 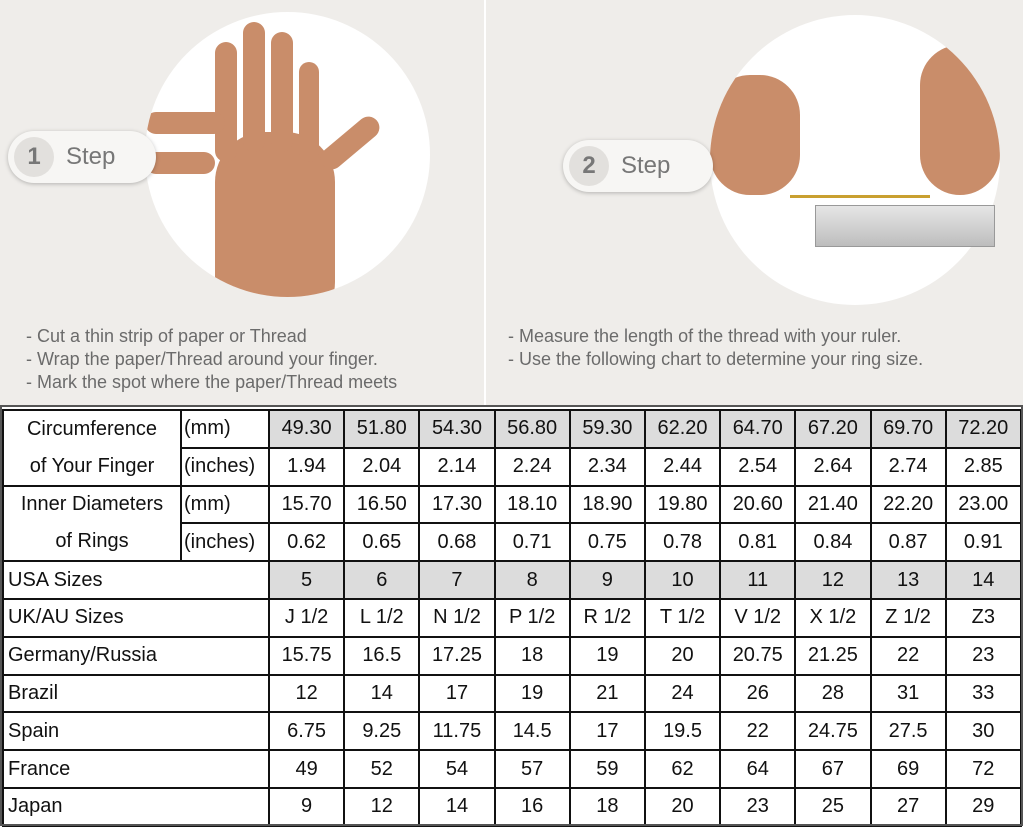 I want to click on row-label: France, so click(x=136, y=769).